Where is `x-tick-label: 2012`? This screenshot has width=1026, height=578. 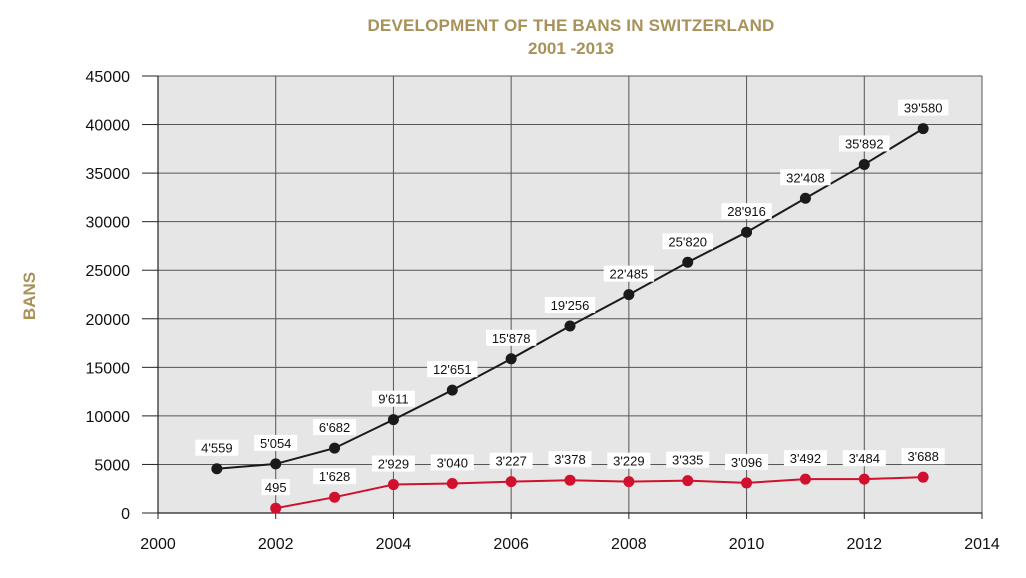
x-tick-label: 2012 is located at coordinates (864, 544).